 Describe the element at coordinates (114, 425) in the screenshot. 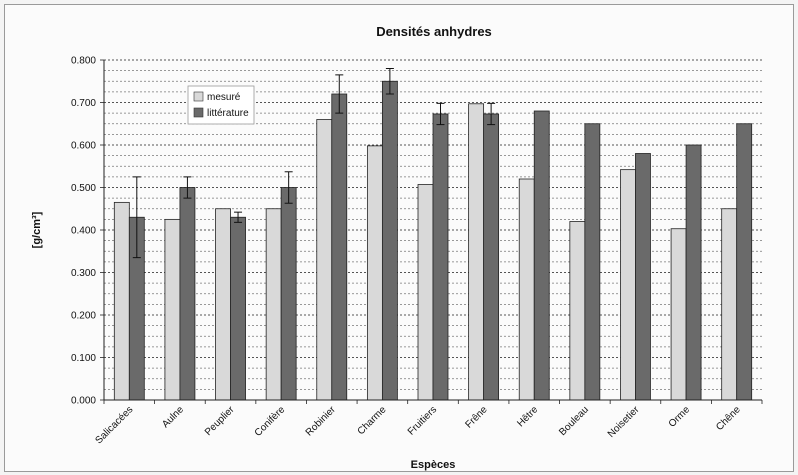

I see `x-tick-label: Salicacées` at that location.